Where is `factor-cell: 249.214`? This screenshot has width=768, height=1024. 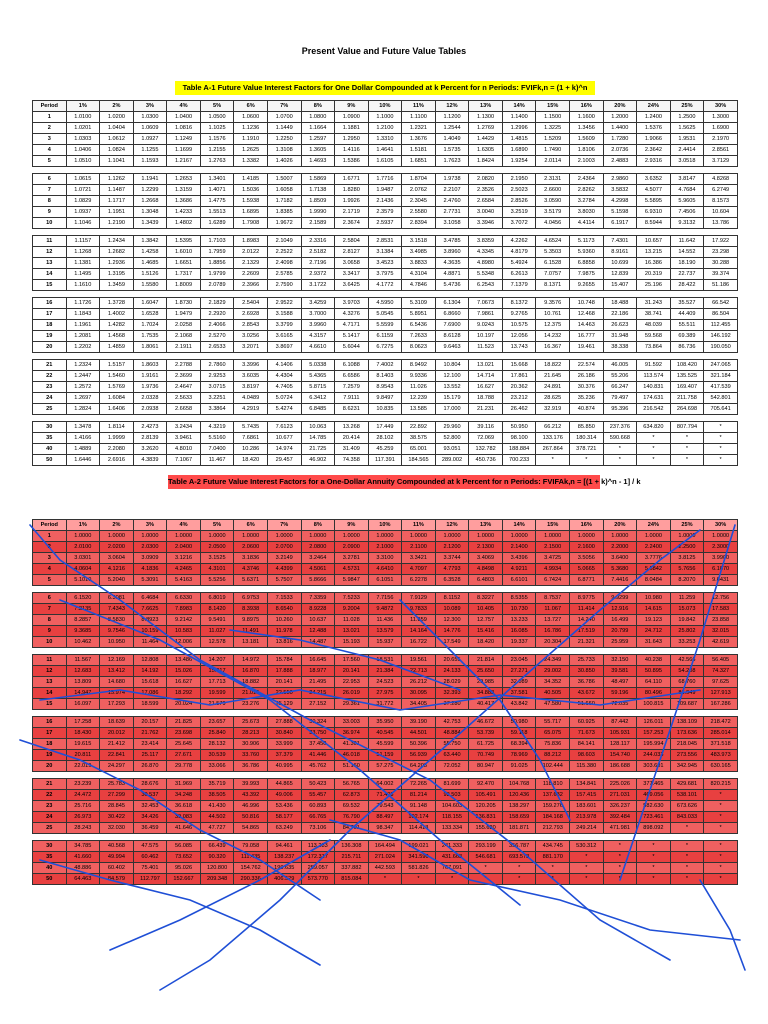
factor-cell: 249.214 is located at coordinates (586, 828).